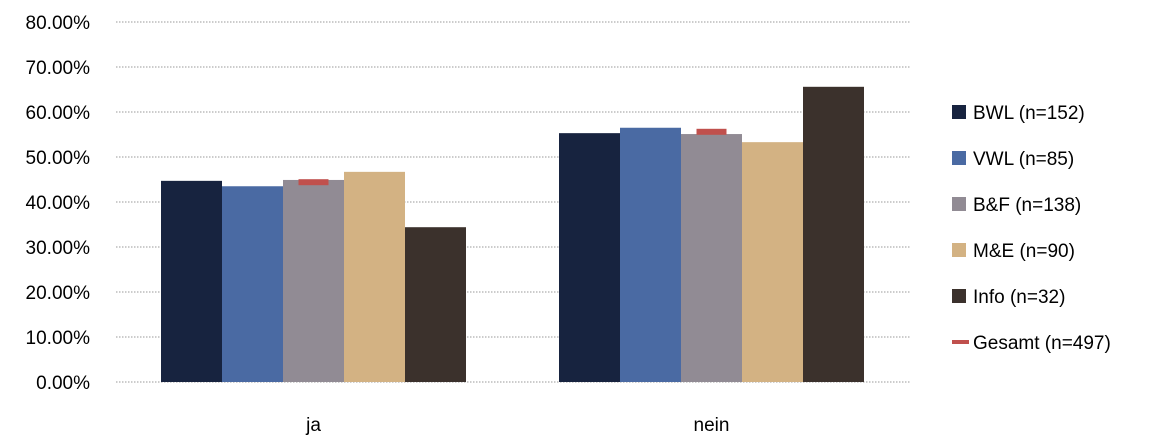 This screenshot has height=439, width=1155. Describe the element at coordinates (1042, 343) in the screenshot. I see `legend-label: Gesamt (n=497)` at that location.